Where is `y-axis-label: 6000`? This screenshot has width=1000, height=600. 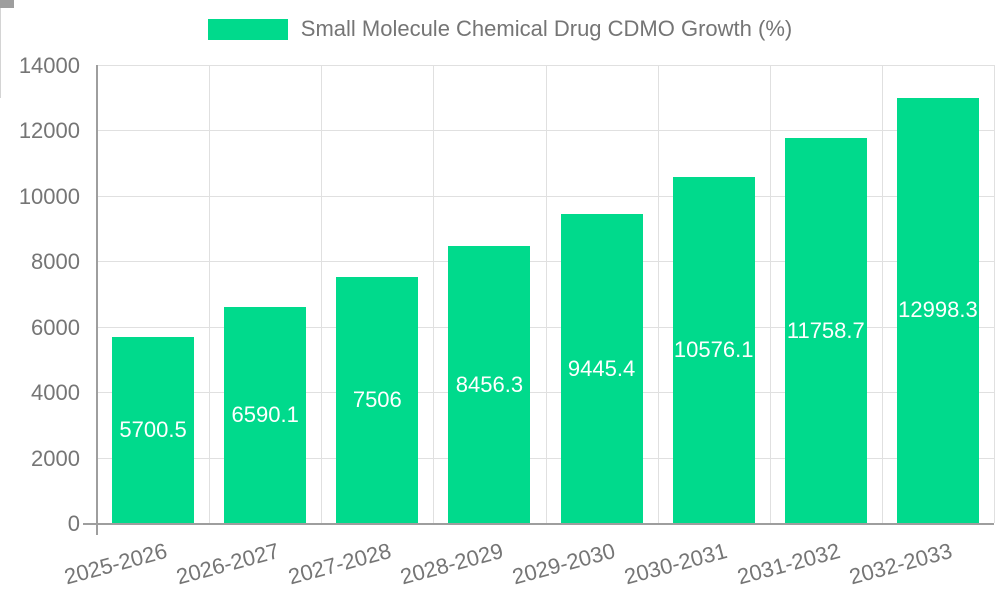
y-axis-label: 6000 is located at coordinates (55, 327).